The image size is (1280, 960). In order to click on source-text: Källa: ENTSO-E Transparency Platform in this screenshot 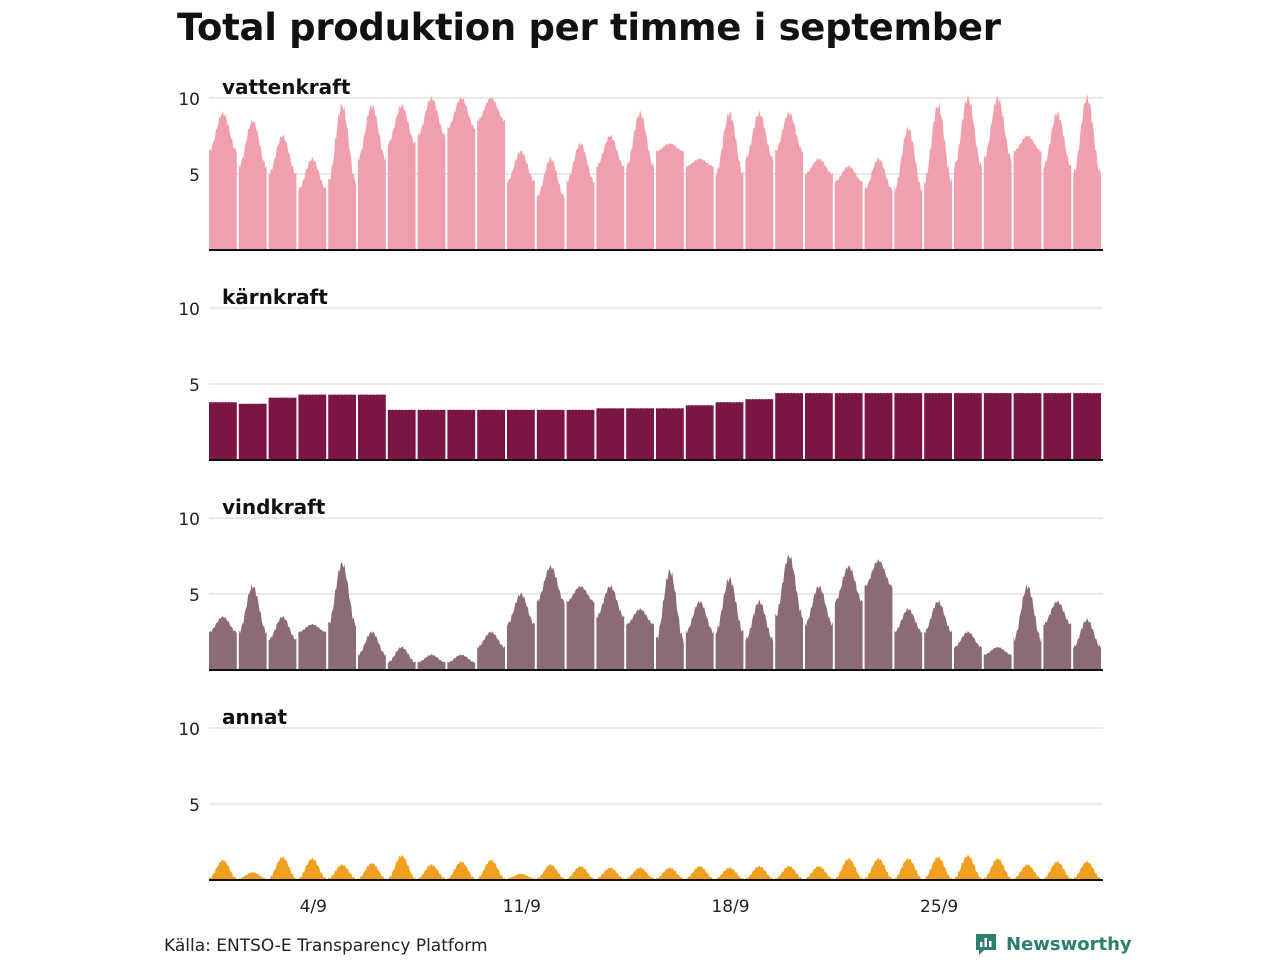, I will do `click(326, 946)`.